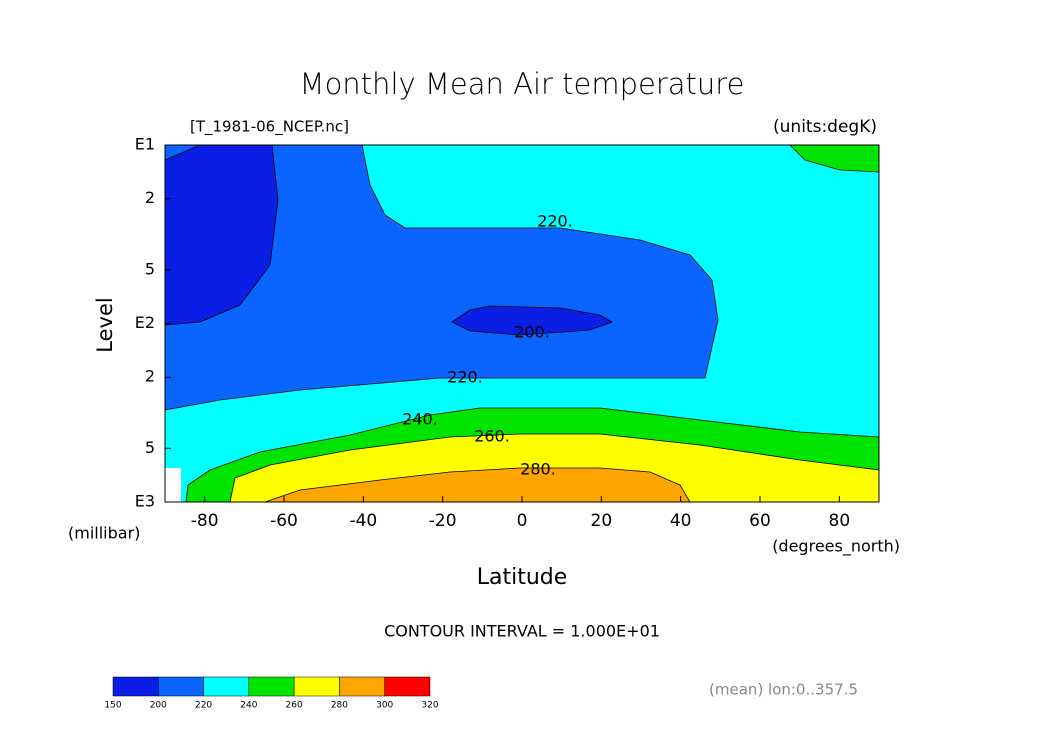 The image size is (1044, 739). What do you see at coordinates (294, 706) in the screenshot?
I see `colorbar-label: 260` at bounding box center [294, 706].